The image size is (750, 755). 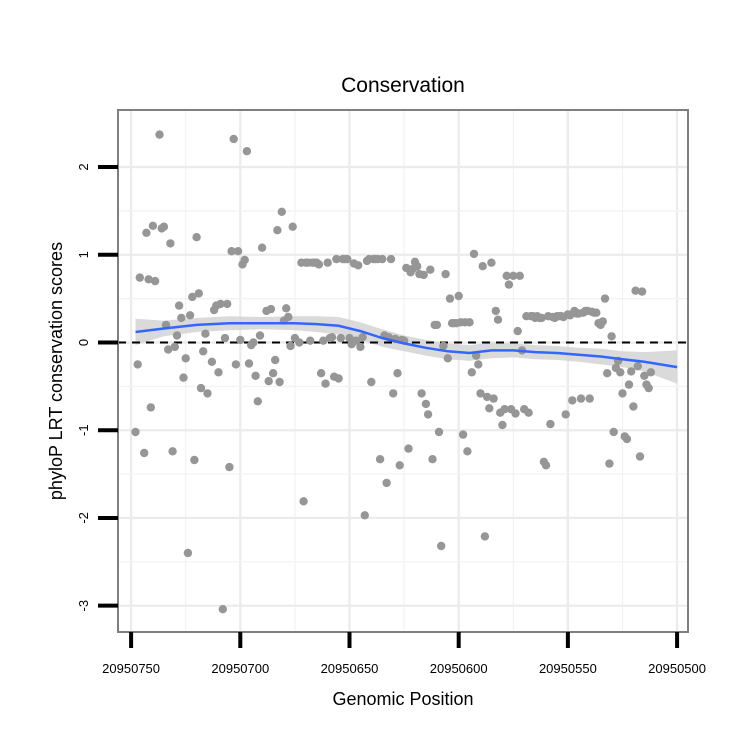 I want to click on y-tick-label: -3, so click(x=83, y=606).